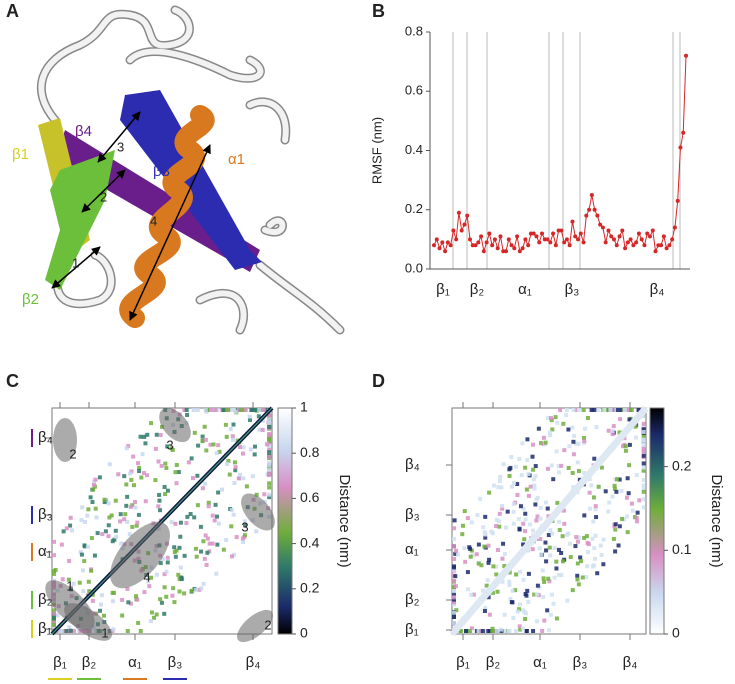  What do you see at coordinates (103, 191) in the screenshot?
I see `distance-arrow` at bounding box center [103, 191].